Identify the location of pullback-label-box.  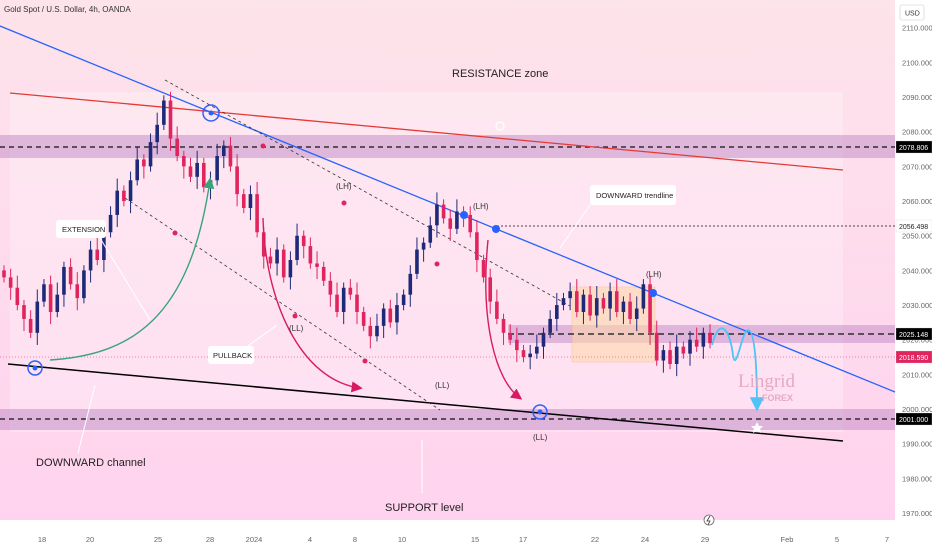
(231, 355).